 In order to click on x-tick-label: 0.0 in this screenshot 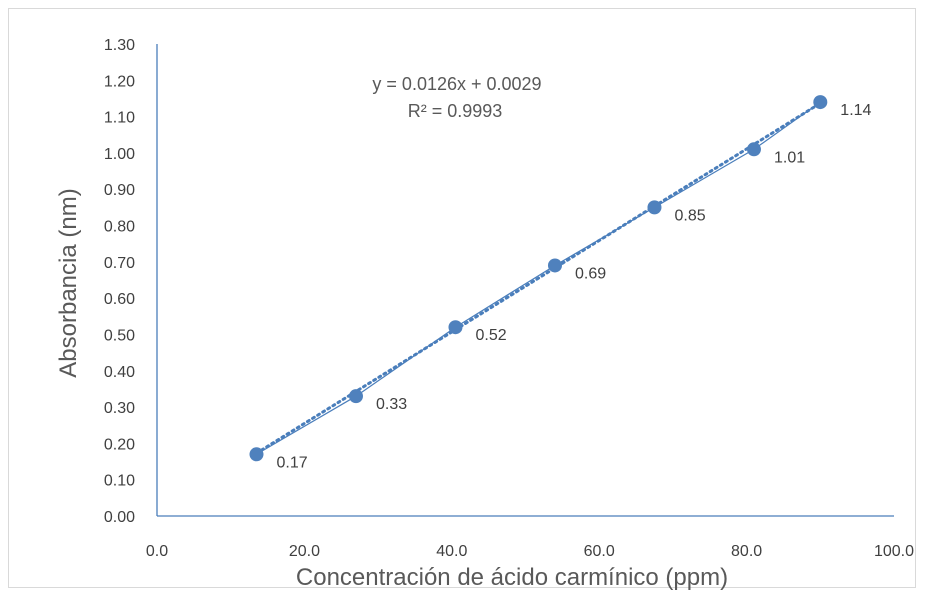, I will do `click(157, 551)`.